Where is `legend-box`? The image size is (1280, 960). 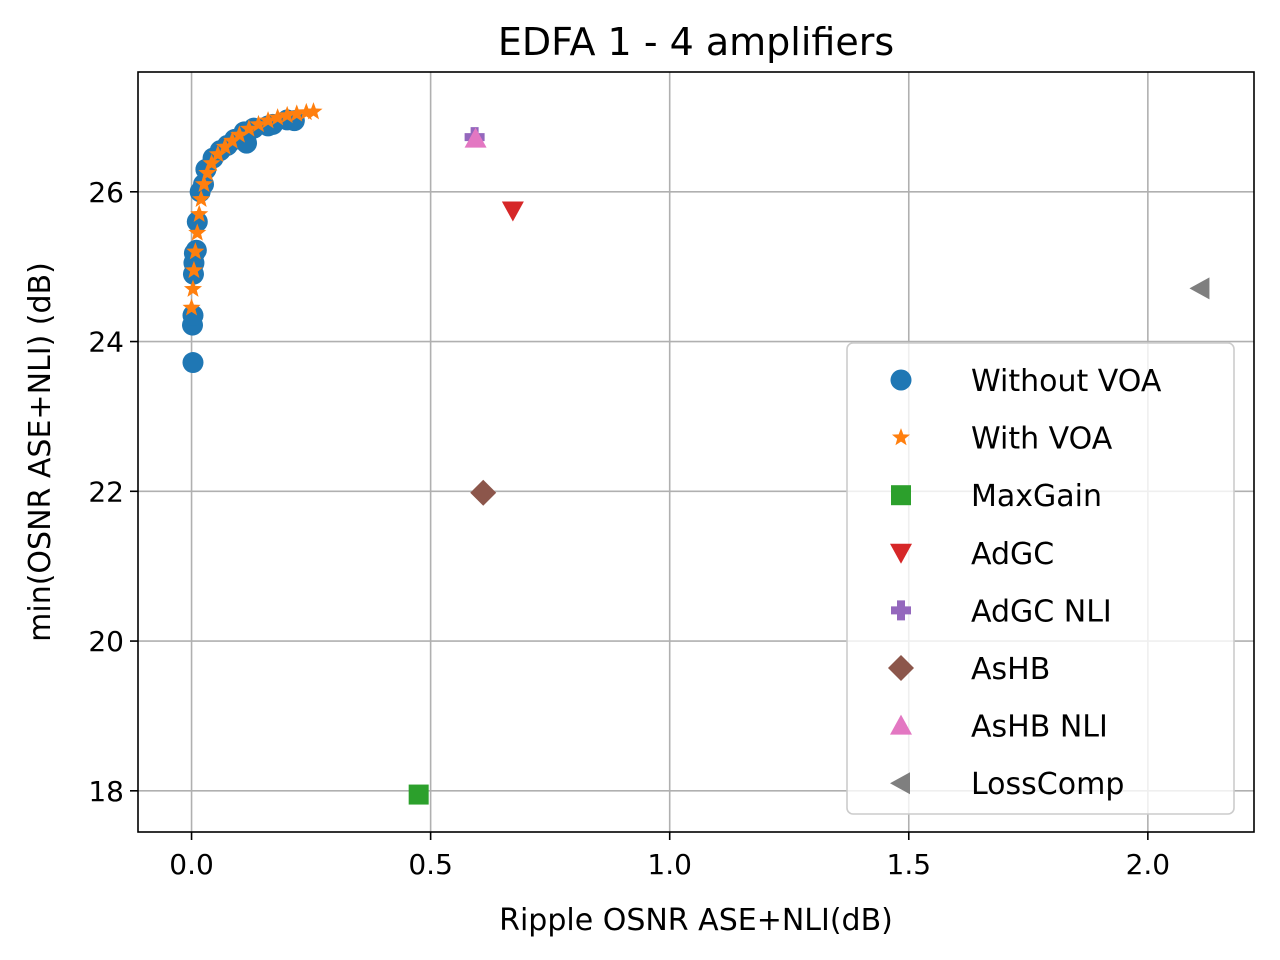 legend-box is located at coordinates (1040, 578).